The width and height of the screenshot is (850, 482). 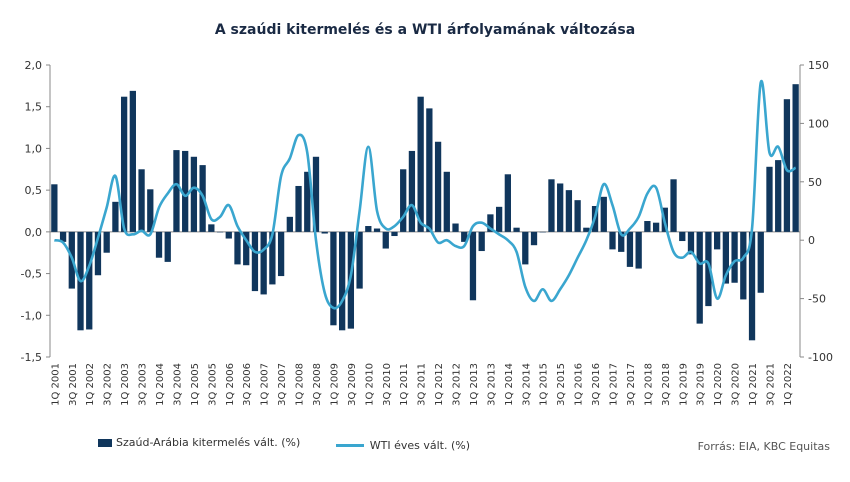 What do you see at coordinates (143, 384) in the screenshot?
I see `x-tick-label: 3Q 2003` at bounding box center [143, 384].